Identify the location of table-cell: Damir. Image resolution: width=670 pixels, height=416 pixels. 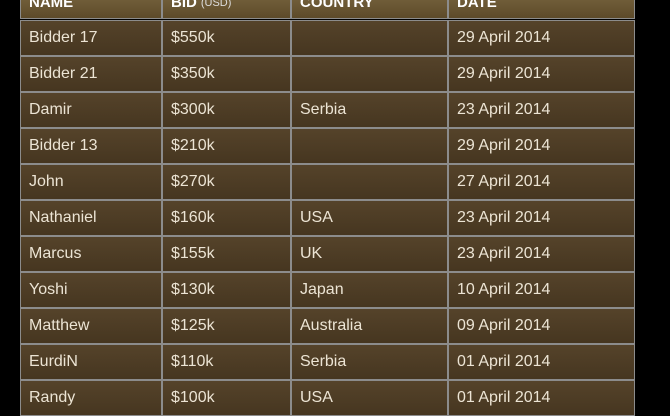
(91, 110).